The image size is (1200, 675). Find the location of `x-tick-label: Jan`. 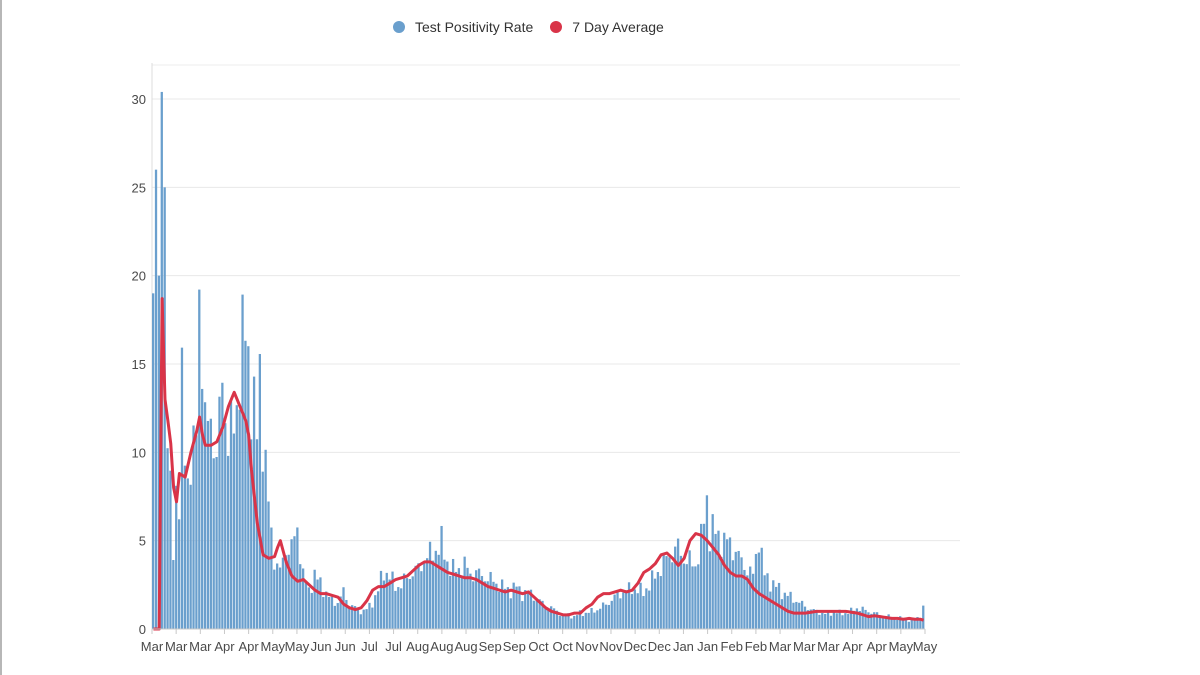

x-tick-label: Jan is located at coordinates (707, 646).